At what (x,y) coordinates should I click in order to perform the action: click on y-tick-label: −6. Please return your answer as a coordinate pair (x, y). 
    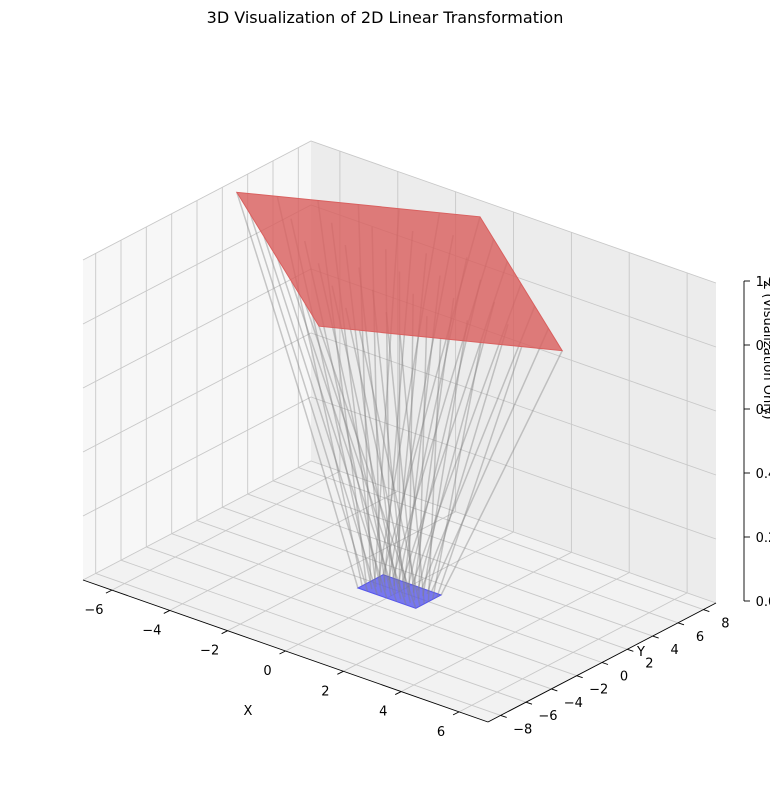
    Looking at the image, I should click on (547, 716).